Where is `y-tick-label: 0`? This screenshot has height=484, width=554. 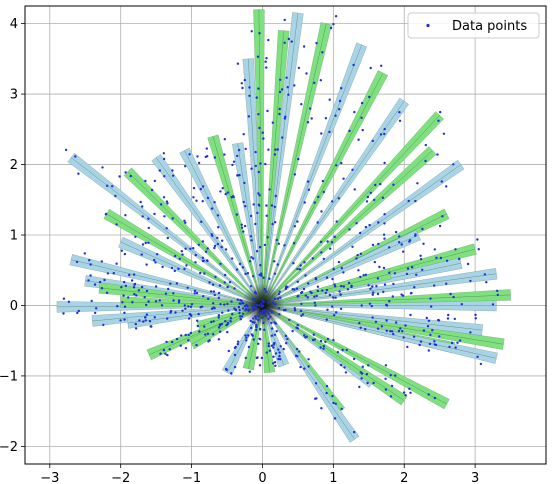
y-tick-label: 0 is located at coordinates (14, 306).